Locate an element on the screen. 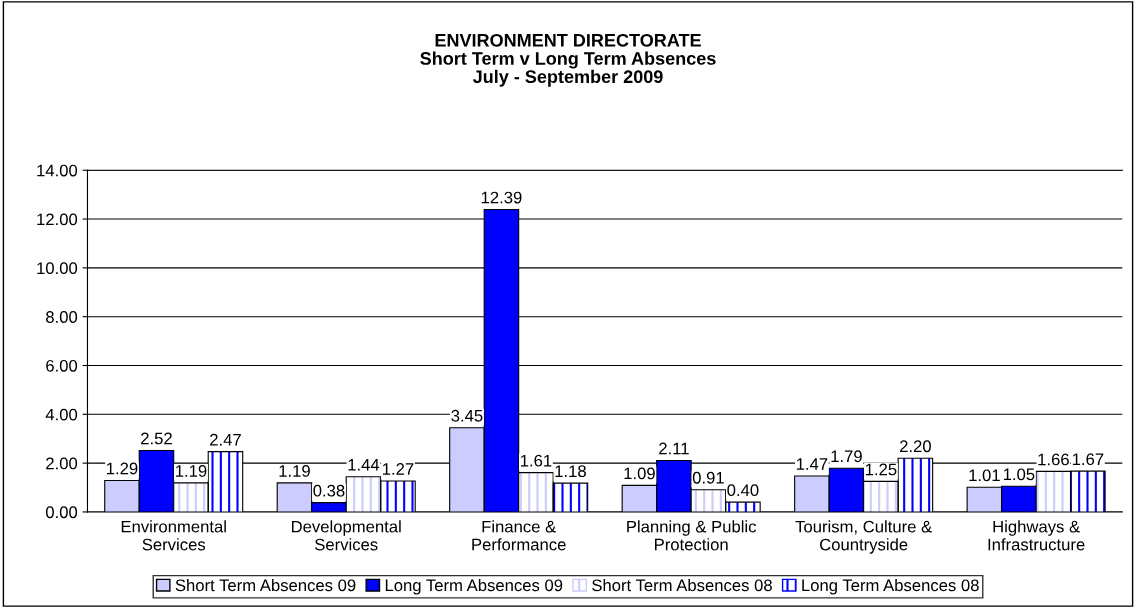  x-tick-label: Finance & Performance is located at coordinates (519, 535).